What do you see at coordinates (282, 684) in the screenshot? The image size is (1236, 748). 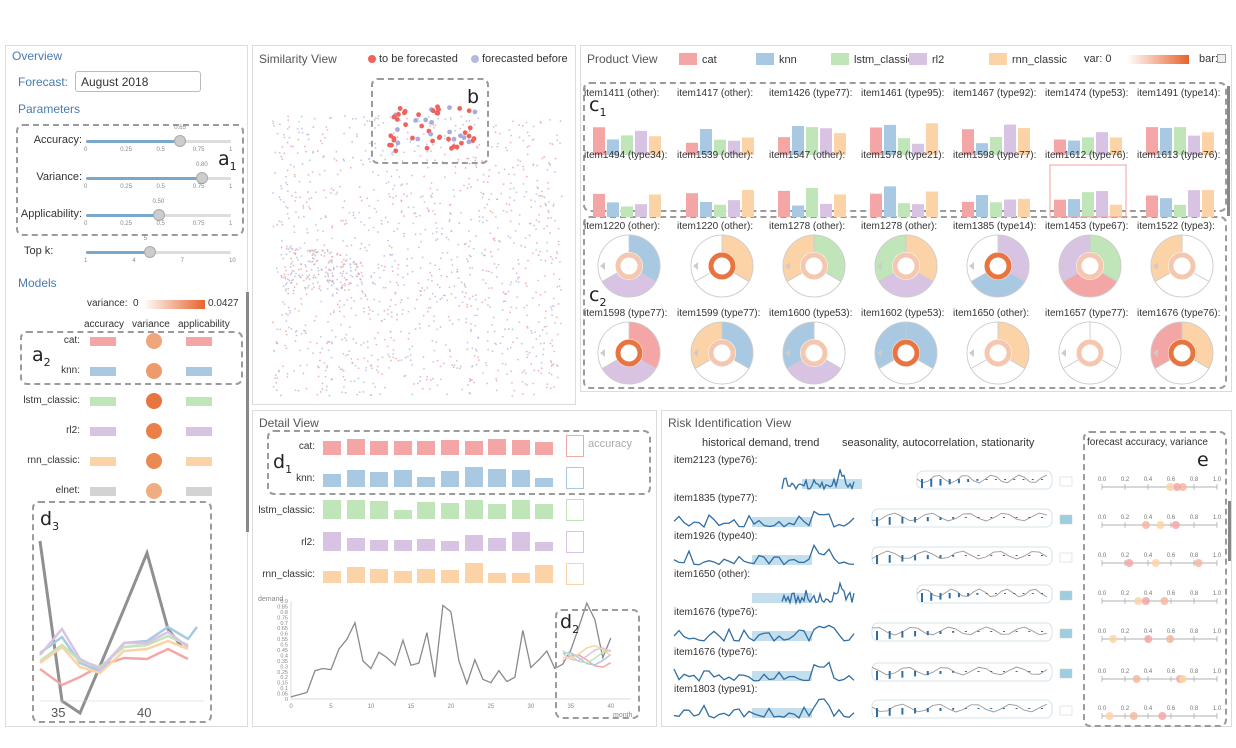 I see `demand-y-tick: 0.15` at bounding box center [282, 684].